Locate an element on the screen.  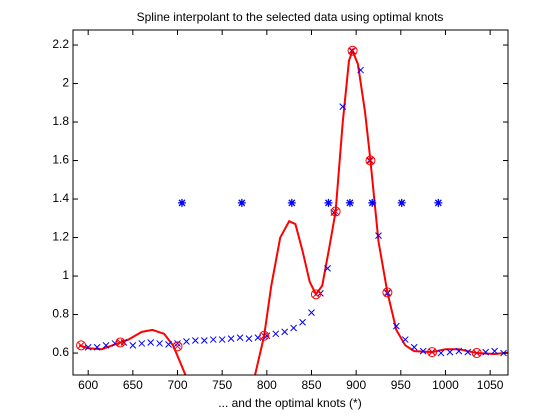
y-tick-label: 2.2 is located at coordinates (60, 44).